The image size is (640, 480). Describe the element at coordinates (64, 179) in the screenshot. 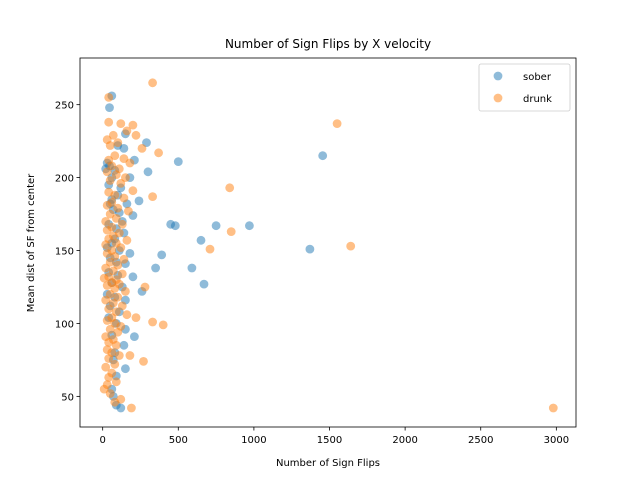

I see `y-tick-label: 200` at that location.